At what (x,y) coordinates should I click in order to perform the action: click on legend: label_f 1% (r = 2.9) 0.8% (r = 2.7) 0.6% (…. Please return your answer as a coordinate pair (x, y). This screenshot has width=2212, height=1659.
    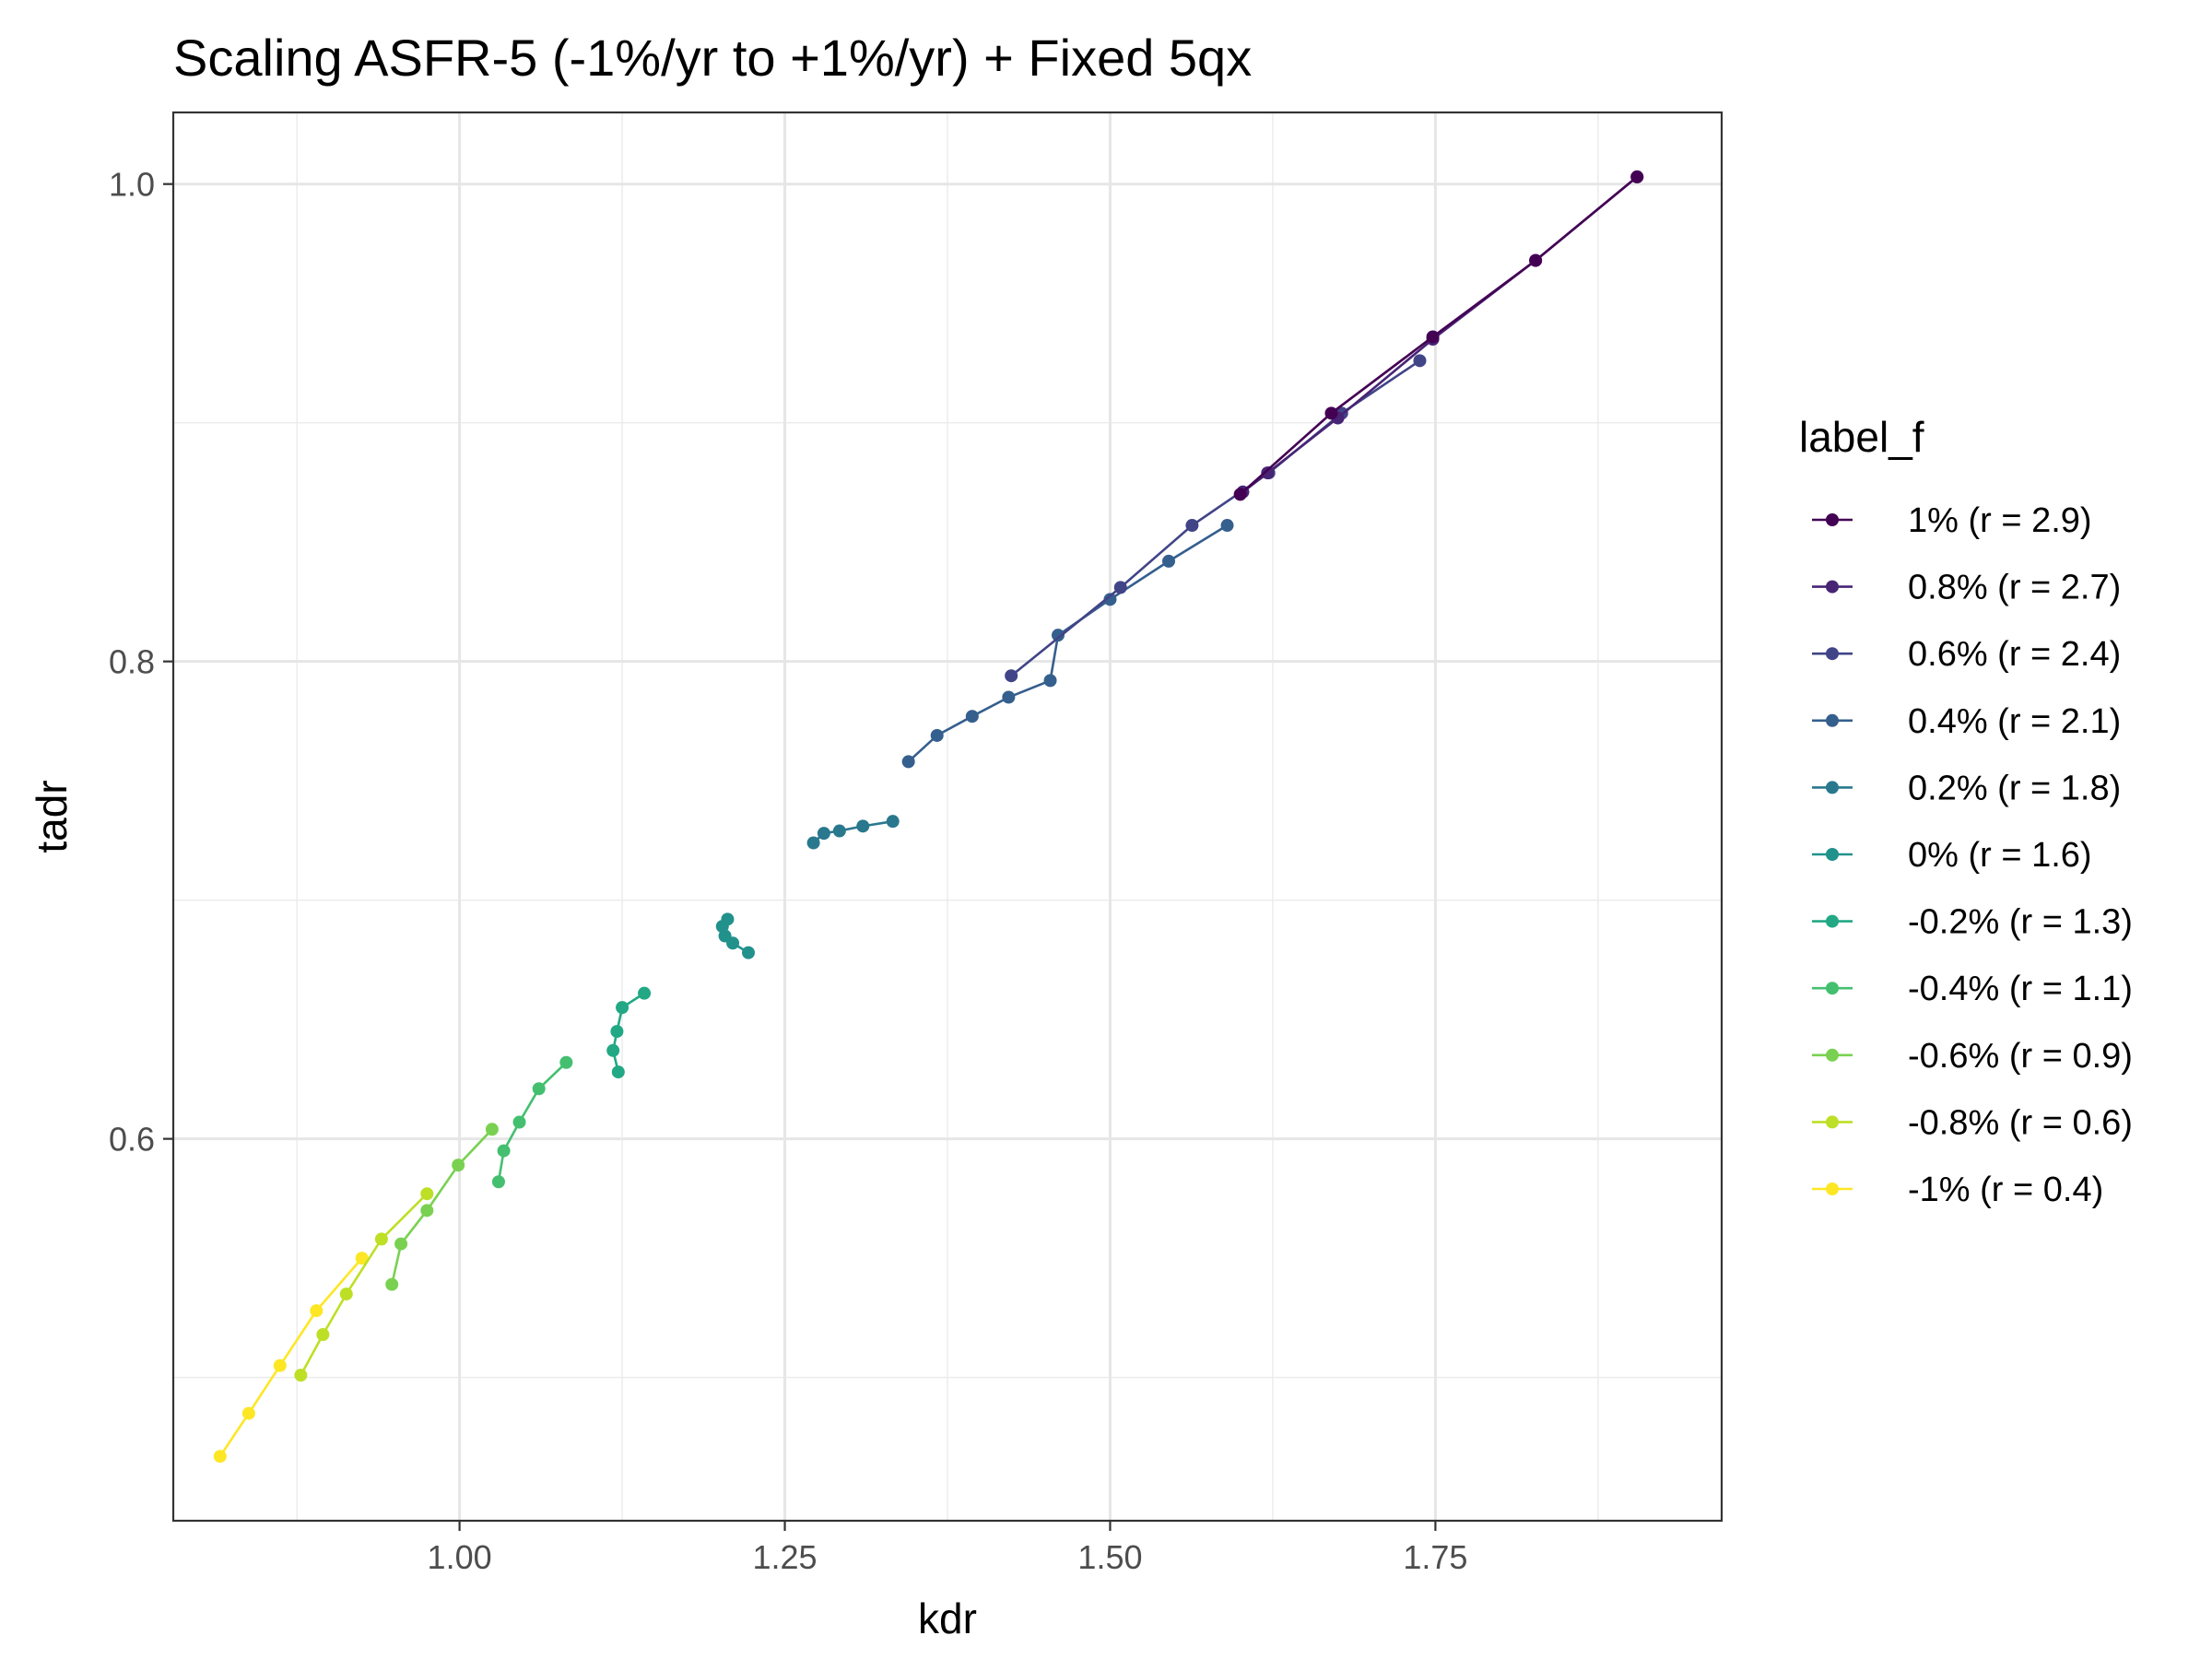
    Looking at the image, I should click on (1966, 811).